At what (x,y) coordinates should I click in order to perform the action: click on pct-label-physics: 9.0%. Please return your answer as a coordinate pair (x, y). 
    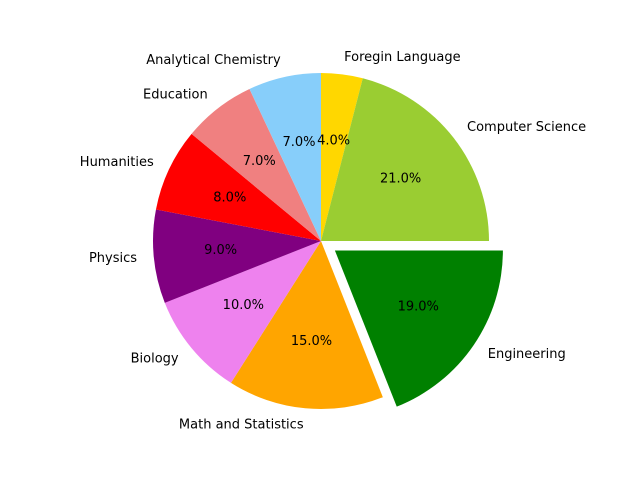
    Looking at the image, I should click on (220, 250).